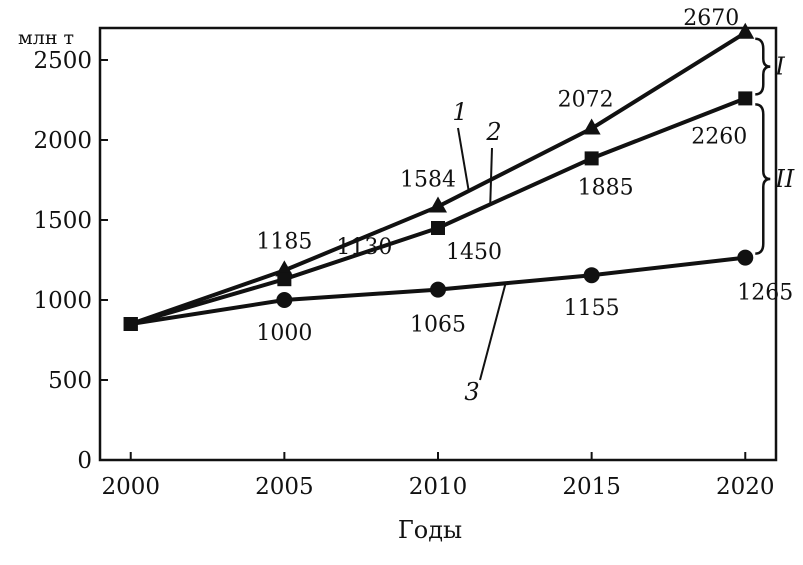 Image resolution: width=803 pixels, height=565 pixels. Describe the element at coordinates (463, 159) in the screenshot. I see `series-1-leader` at that location.